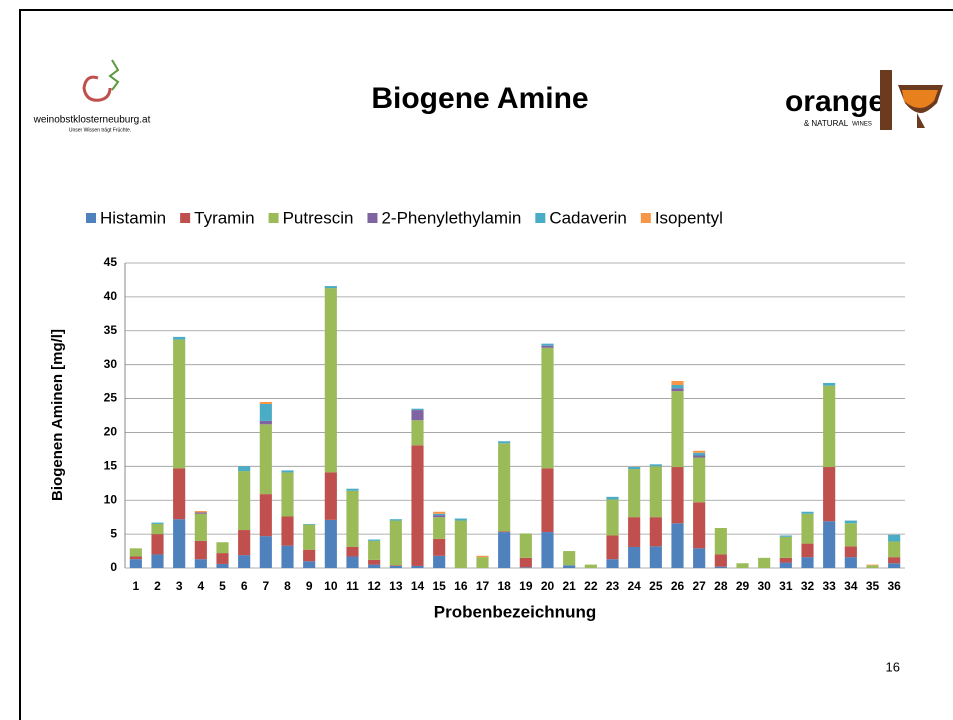 This screenshot has width=953, height=720. I want to click on y-tick-label: 20, so click(111, 432).